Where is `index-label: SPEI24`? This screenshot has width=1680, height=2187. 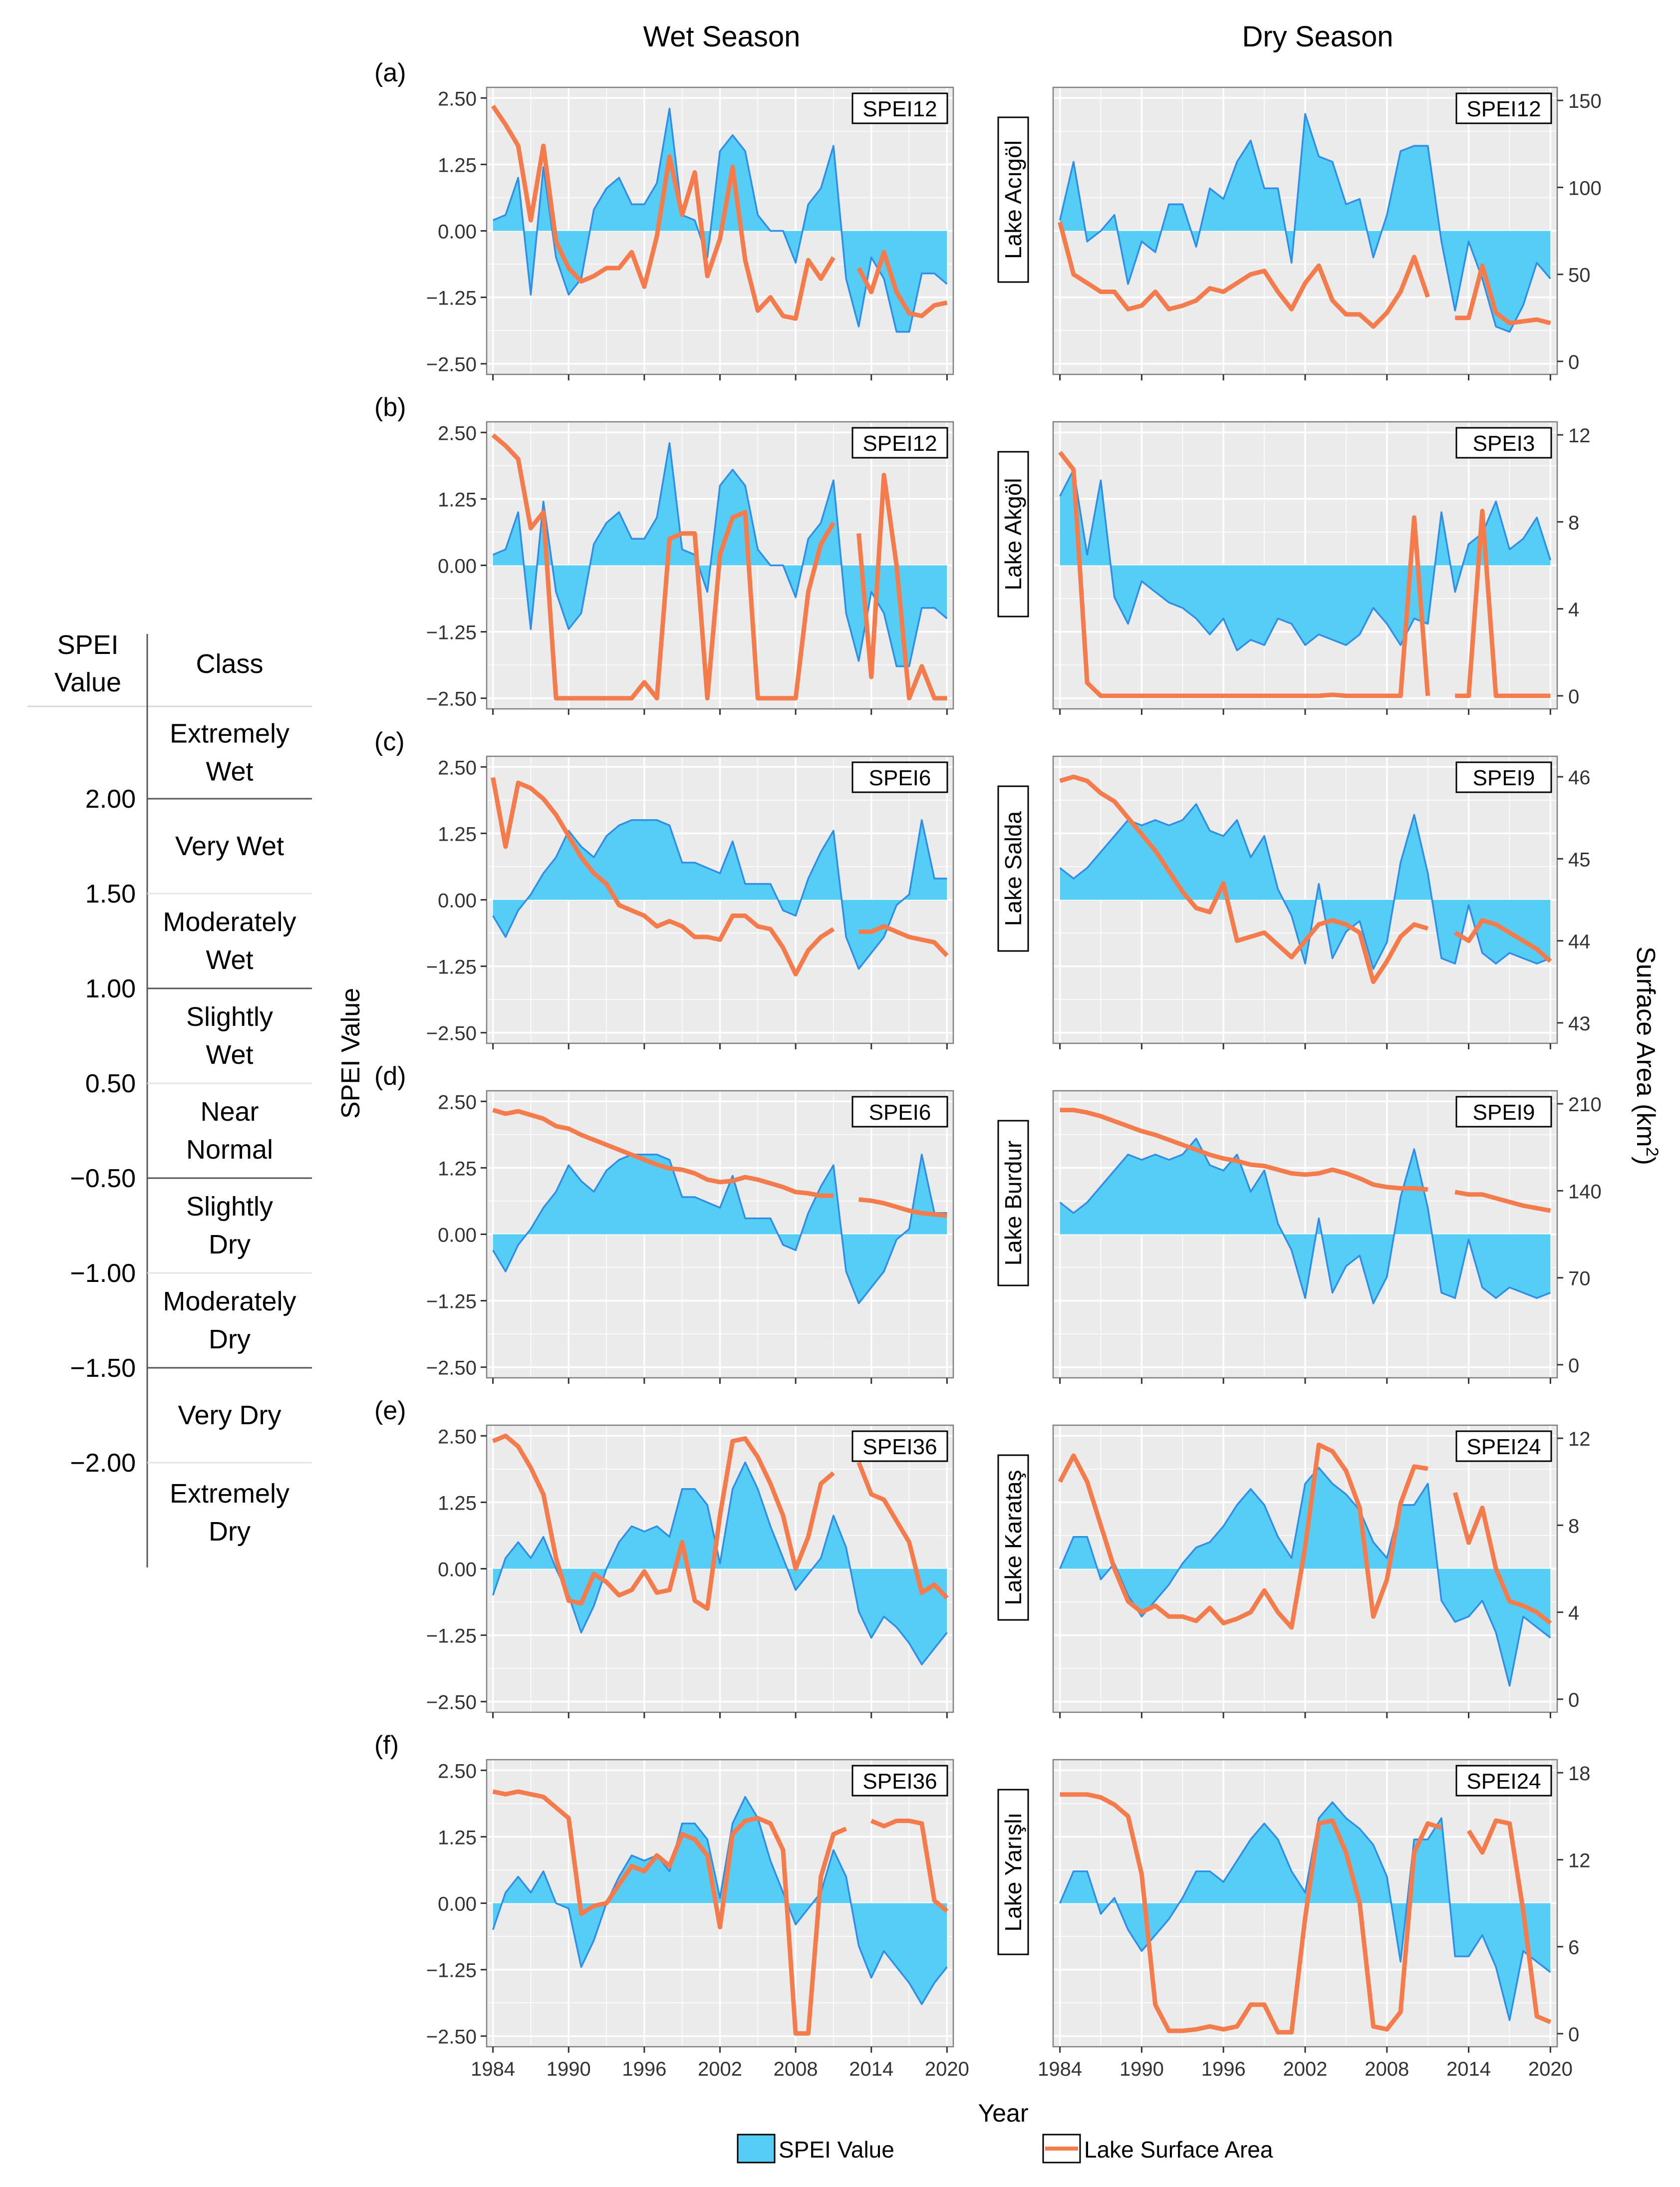
index-label: SPEI24 is located at coordinates (1503, 1447).